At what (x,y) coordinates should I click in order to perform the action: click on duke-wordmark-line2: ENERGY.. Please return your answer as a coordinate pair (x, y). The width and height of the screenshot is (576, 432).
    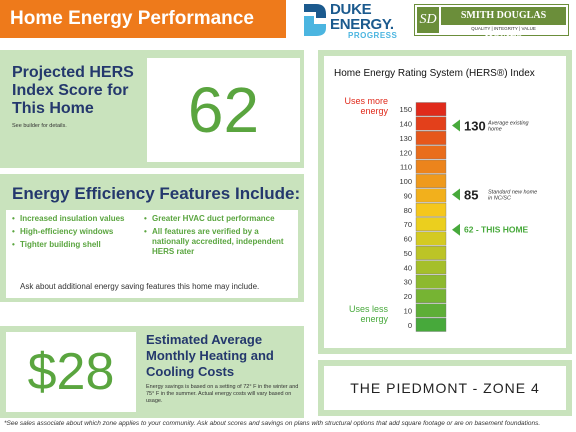
    Looking at the image, I should click on (362, 24).